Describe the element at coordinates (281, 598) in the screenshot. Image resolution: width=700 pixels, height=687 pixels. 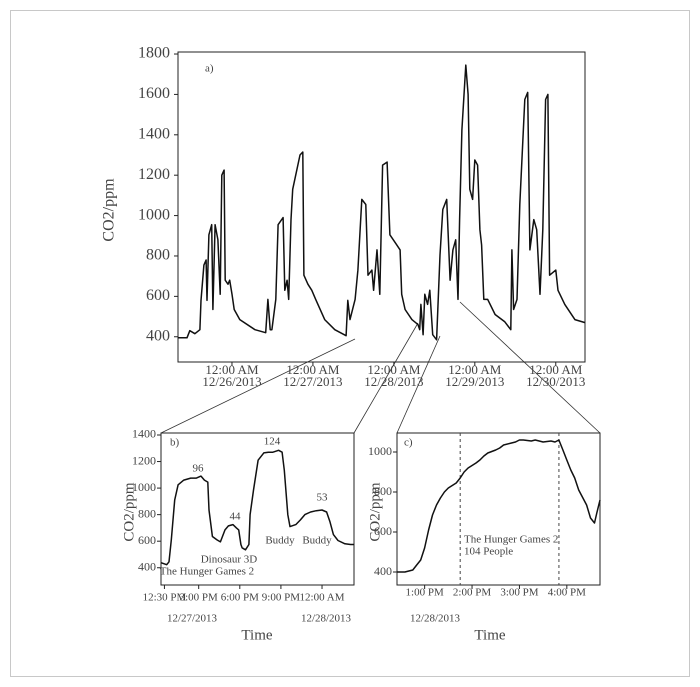
I see `x-tick-label: 9:00 PM` at that location.